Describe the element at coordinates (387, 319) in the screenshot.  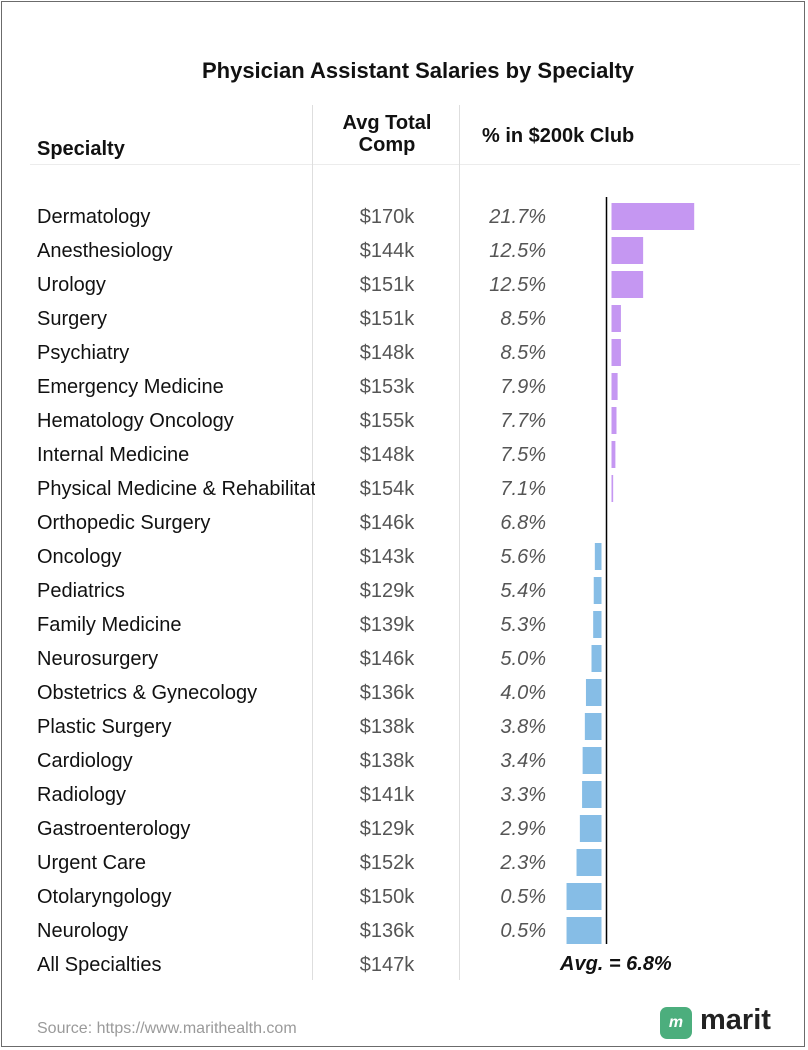
I see `avg-total-comp: $151k` at that location.